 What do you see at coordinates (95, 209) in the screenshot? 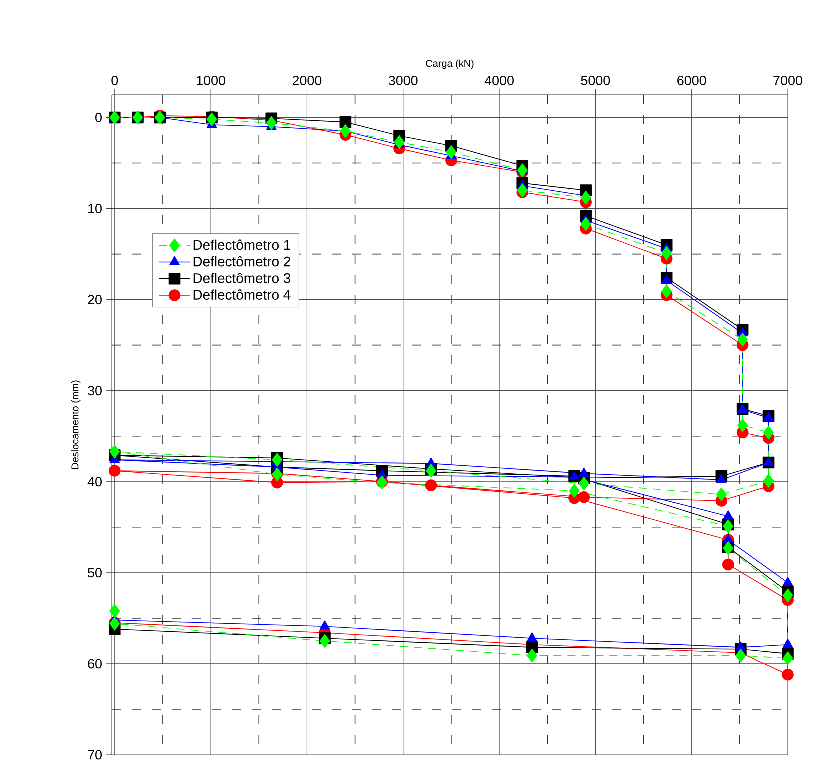
I see `y-tick-label: 10` at bounding box center [95, 209].